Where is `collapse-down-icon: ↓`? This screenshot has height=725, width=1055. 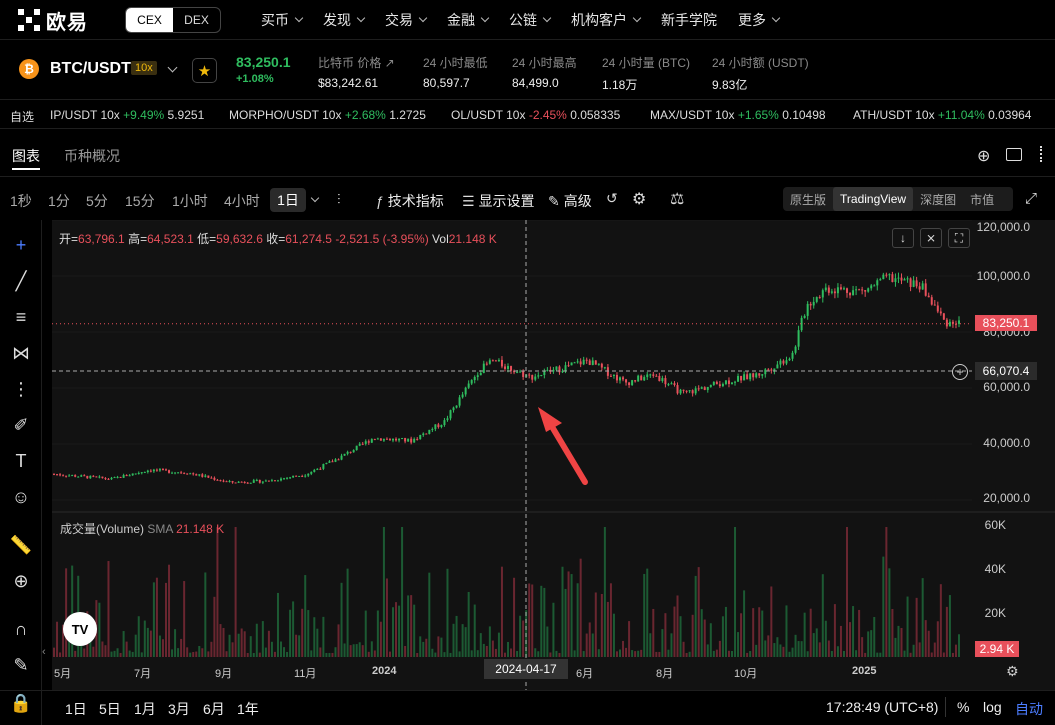
collapse-down-icon: ↓ is located at coordinates (903, 238).